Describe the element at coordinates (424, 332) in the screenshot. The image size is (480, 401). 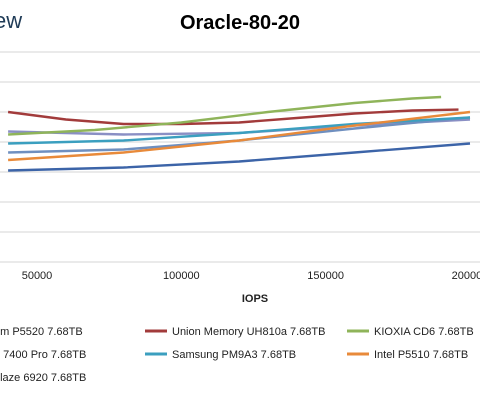
I see `legend-label: KIOXIA CD6 7.68TB` at that location.